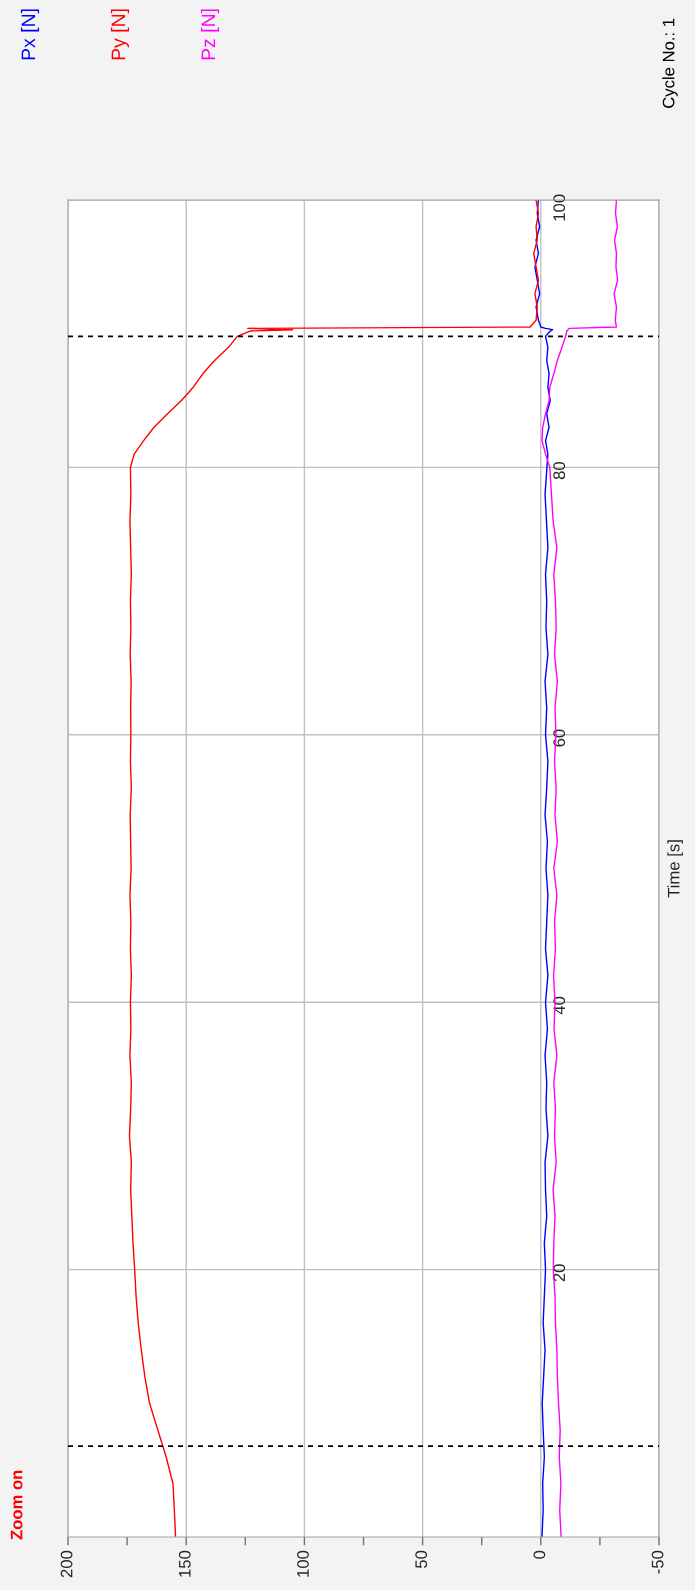 Image resolution: width=695 pixels, height=1590 pixels. Describe the element at coordinates (544, 868) in the screenshot. I see `line-series` at that location.